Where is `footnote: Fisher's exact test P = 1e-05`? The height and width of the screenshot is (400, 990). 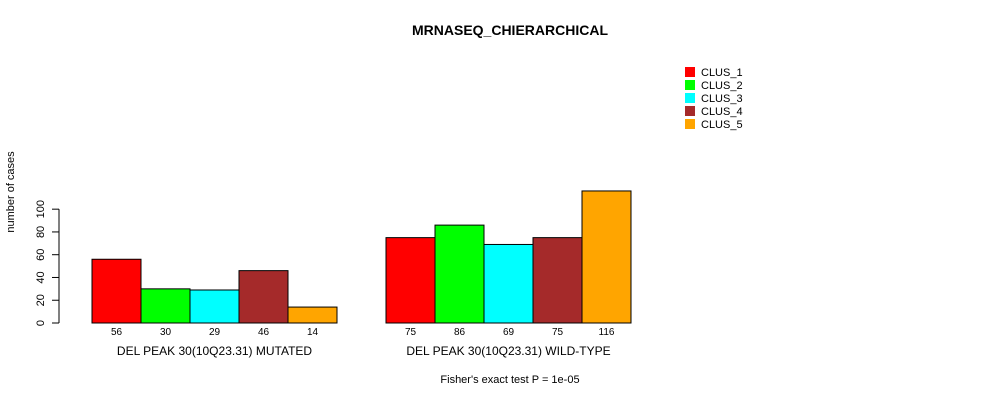 footnote: Fisher's exact test P = 1e-05 is located at coordinates (509, 380).